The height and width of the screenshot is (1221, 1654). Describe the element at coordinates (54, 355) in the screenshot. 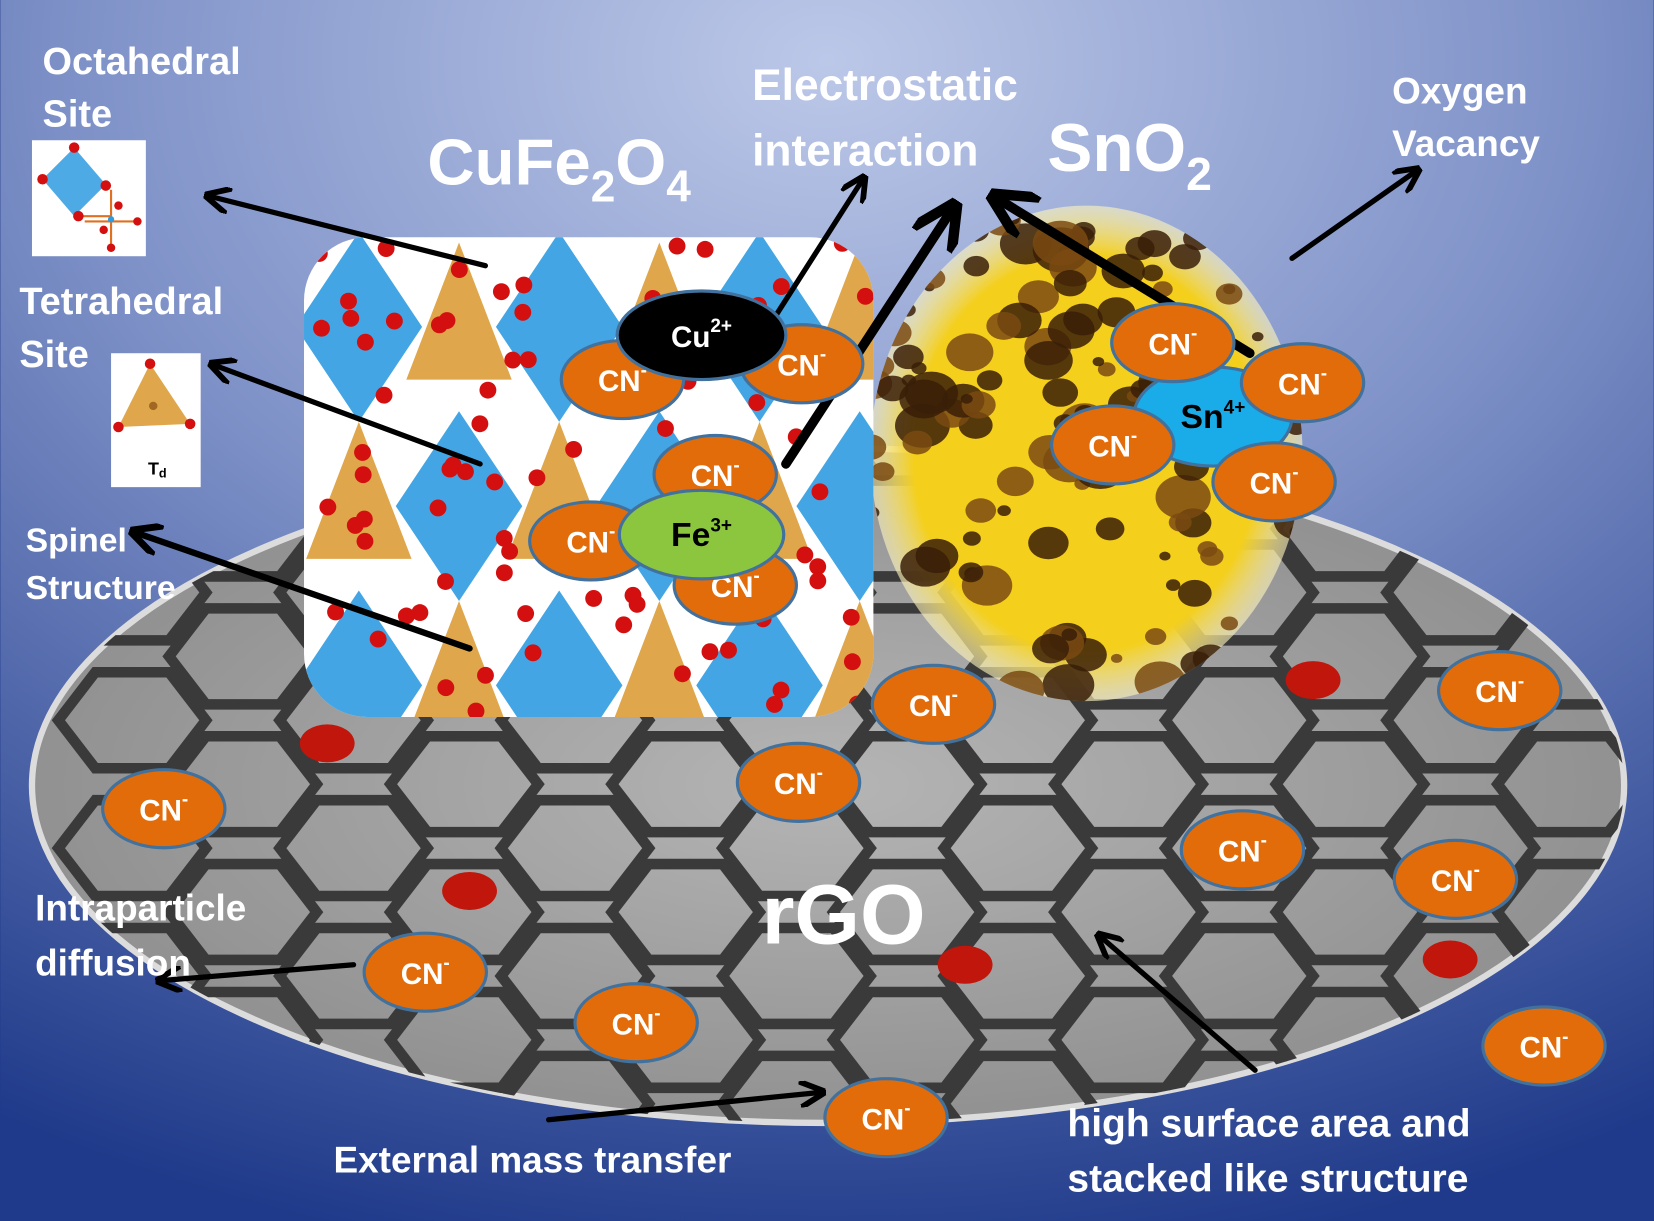

I see `label-tetrahedral-site: Site` at that location.